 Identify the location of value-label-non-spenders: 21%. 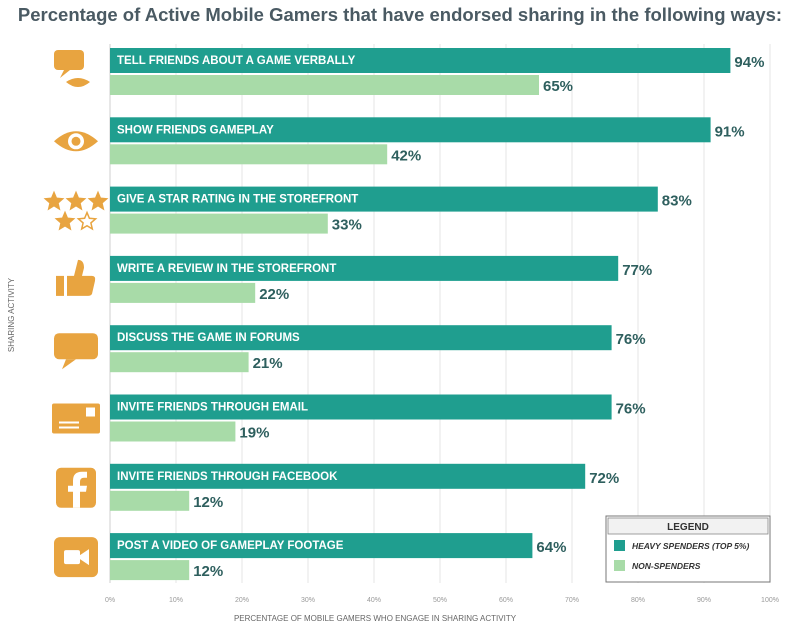
(268, 363).